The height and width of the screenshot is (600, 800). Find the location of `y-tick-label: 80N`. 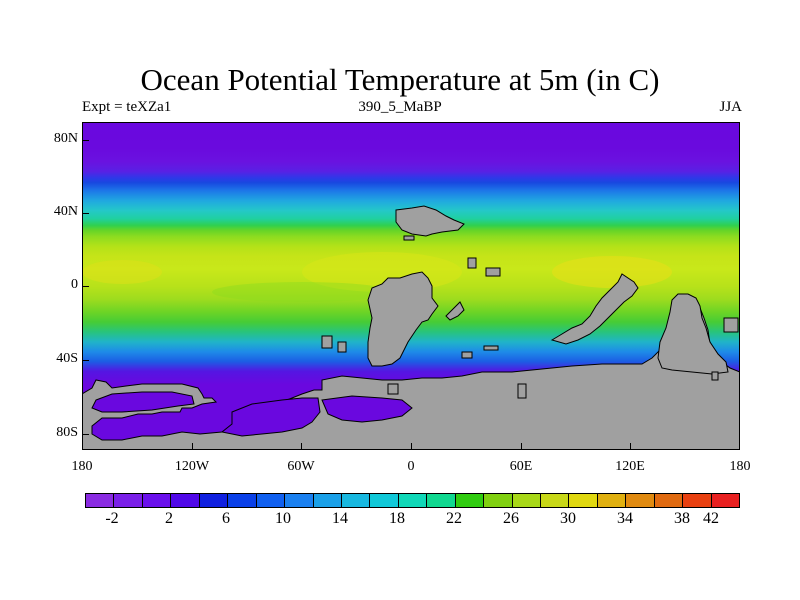

y-tick-label: 80N is located at coordinates (65, 138).